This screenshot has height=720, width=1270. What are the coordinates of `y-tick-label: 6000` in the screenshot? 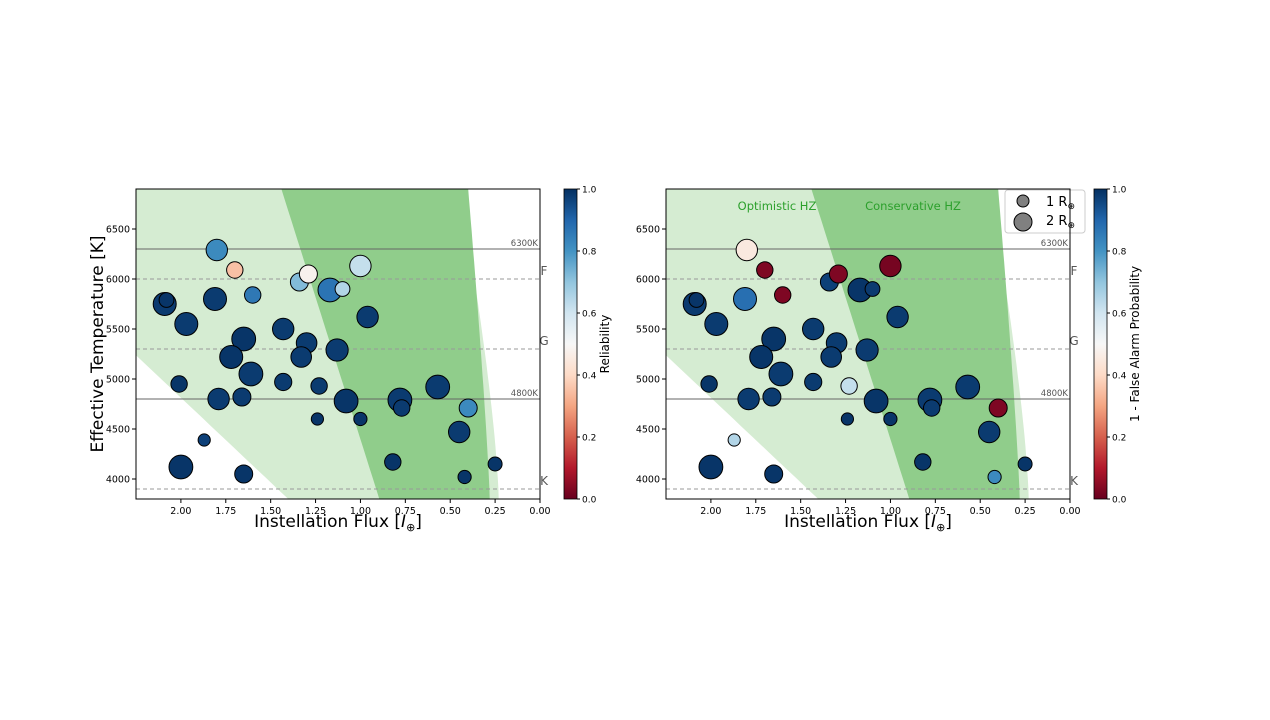 It's located at (648, 280).